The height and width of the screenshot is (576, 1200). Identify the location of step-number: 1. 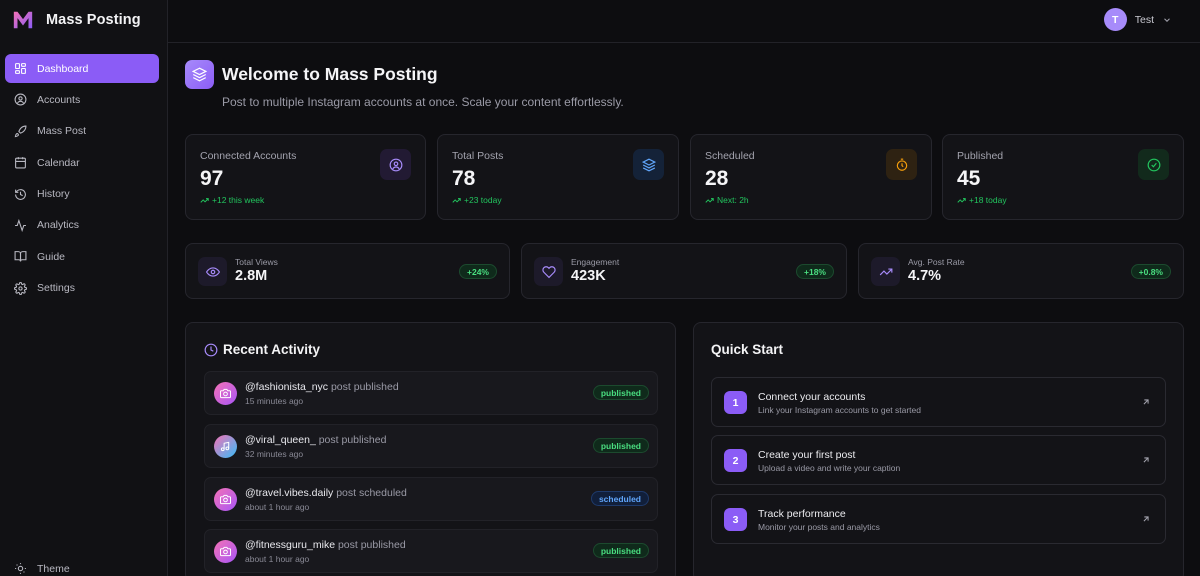
(735, 402).